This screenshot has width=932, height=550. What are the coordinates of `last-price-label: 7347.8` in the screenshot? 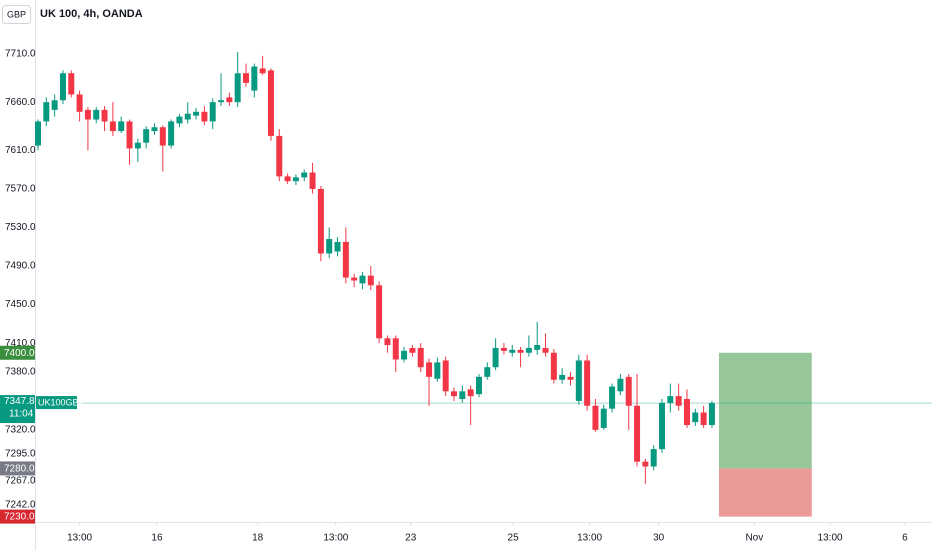 It's located at (19, 401).